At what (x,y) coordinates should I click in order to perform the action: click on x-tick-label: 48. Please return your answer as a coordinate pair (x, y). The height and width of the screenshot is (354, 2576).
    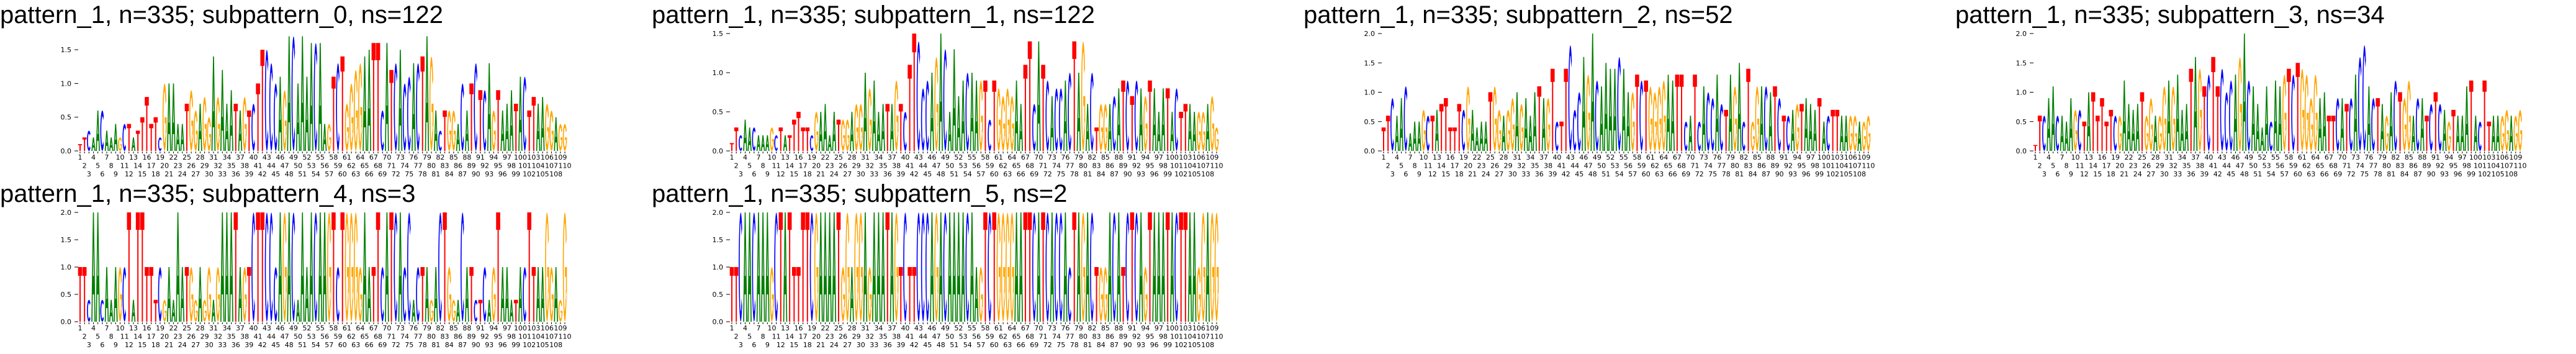
    Looking at the image, I should click on (941, 345).